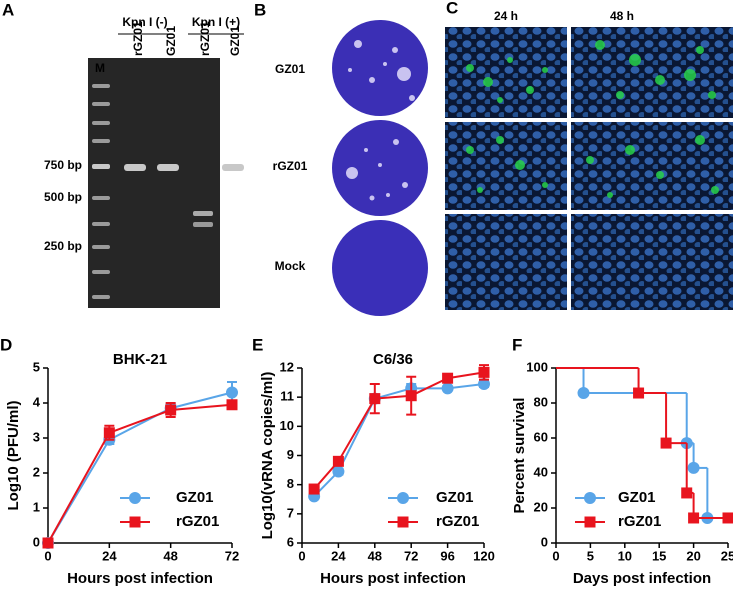 This screenshot has height=593, width=733. Describe the element at coordinates (452, 8) in the screenshot. I see `panel-label: C` at that location.